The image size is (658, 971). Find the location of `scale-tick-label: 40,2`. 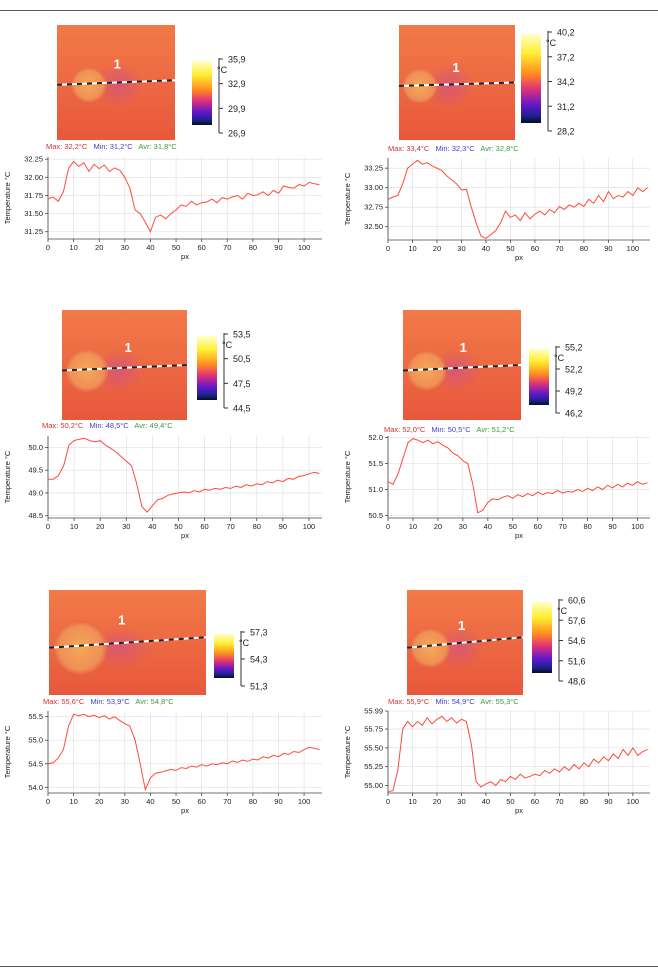

scale-tick-label: 40,2 is located at coordinates (566, 33).